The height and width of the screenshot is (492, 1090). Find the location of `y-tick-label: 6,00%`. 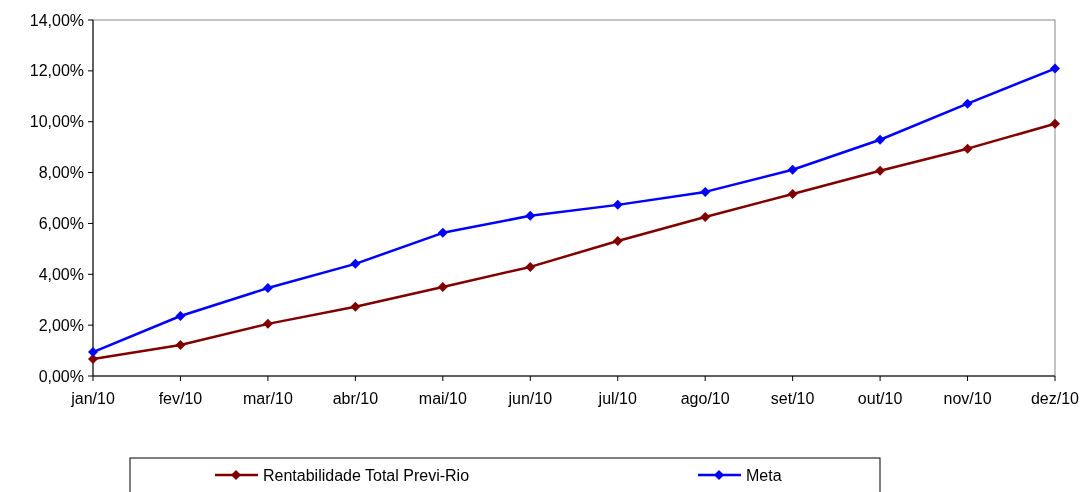

y-tick-label: 6,00% is located at coordinates (61, 224).